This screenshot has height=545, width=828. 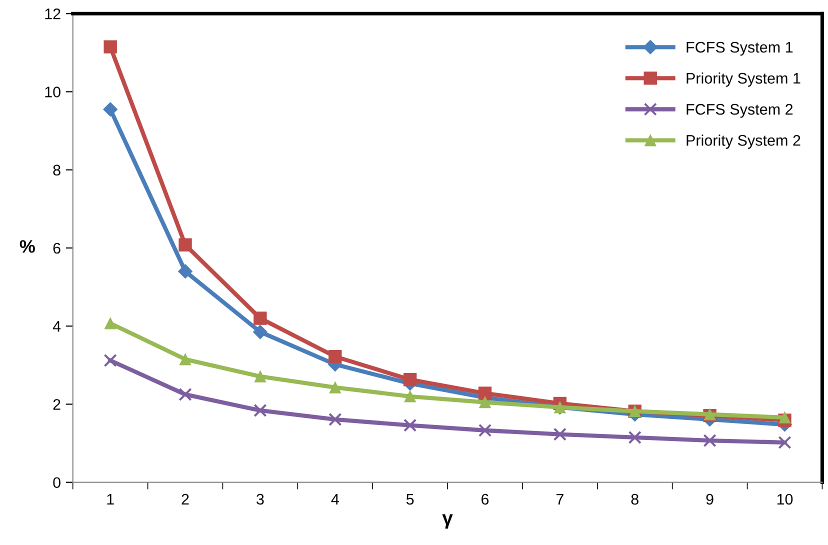 I want to click on x-tick-label: 5, so click(x=410, y=499).